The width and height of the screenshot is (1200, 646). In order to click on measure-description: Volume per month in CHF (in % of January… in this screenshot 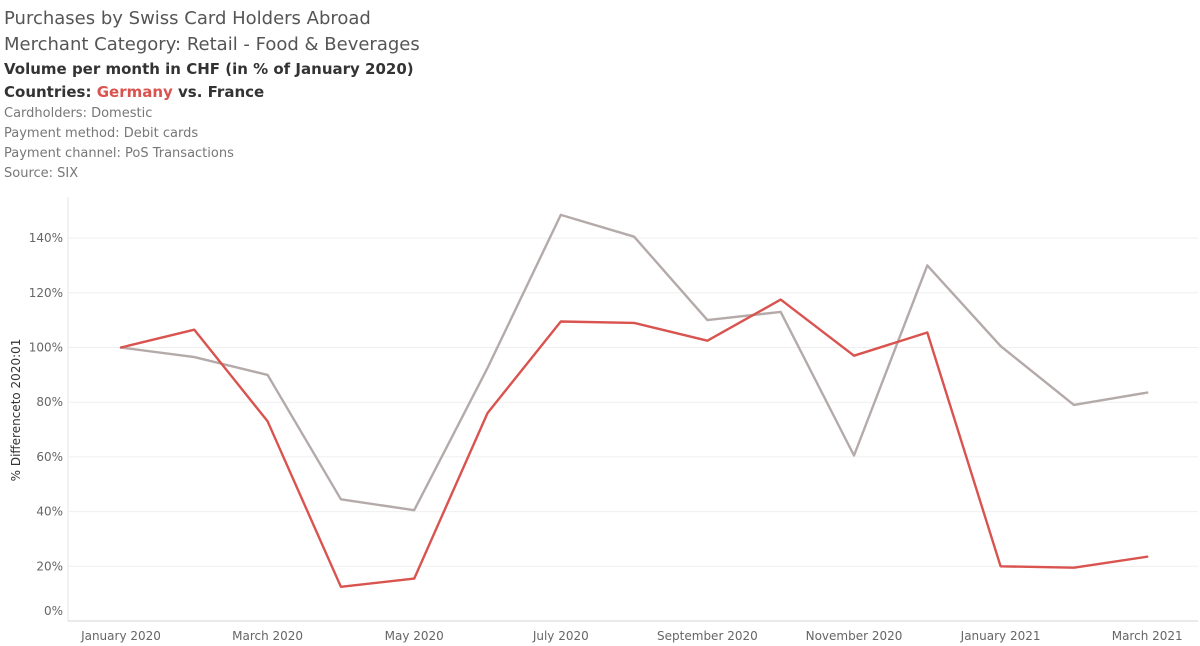, I will do `click(209, 69)`.